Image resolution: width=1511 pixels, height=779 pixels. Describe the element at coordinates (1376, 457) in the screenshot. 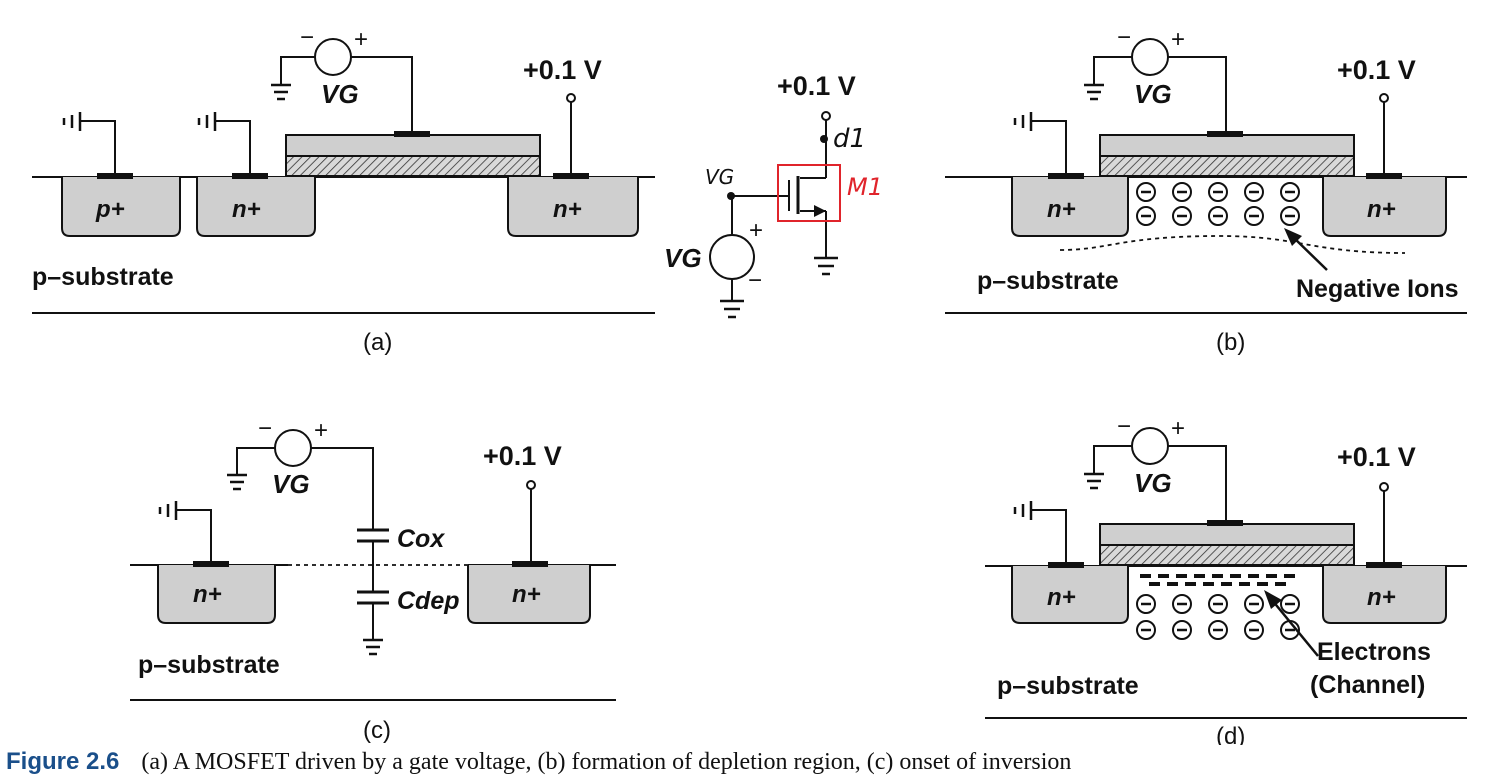

I see `drain-voltage-d: +0.1 V` at that location.